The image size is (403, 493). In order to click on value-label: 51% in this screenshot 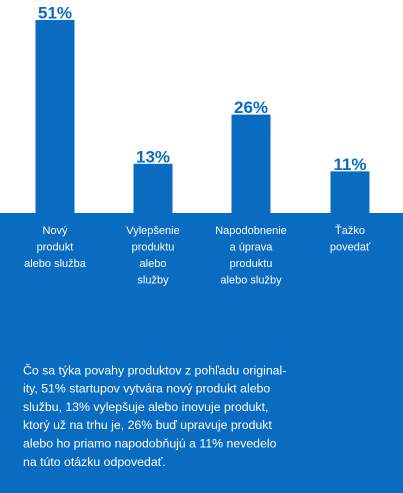, I will do `click(55, 12)`.